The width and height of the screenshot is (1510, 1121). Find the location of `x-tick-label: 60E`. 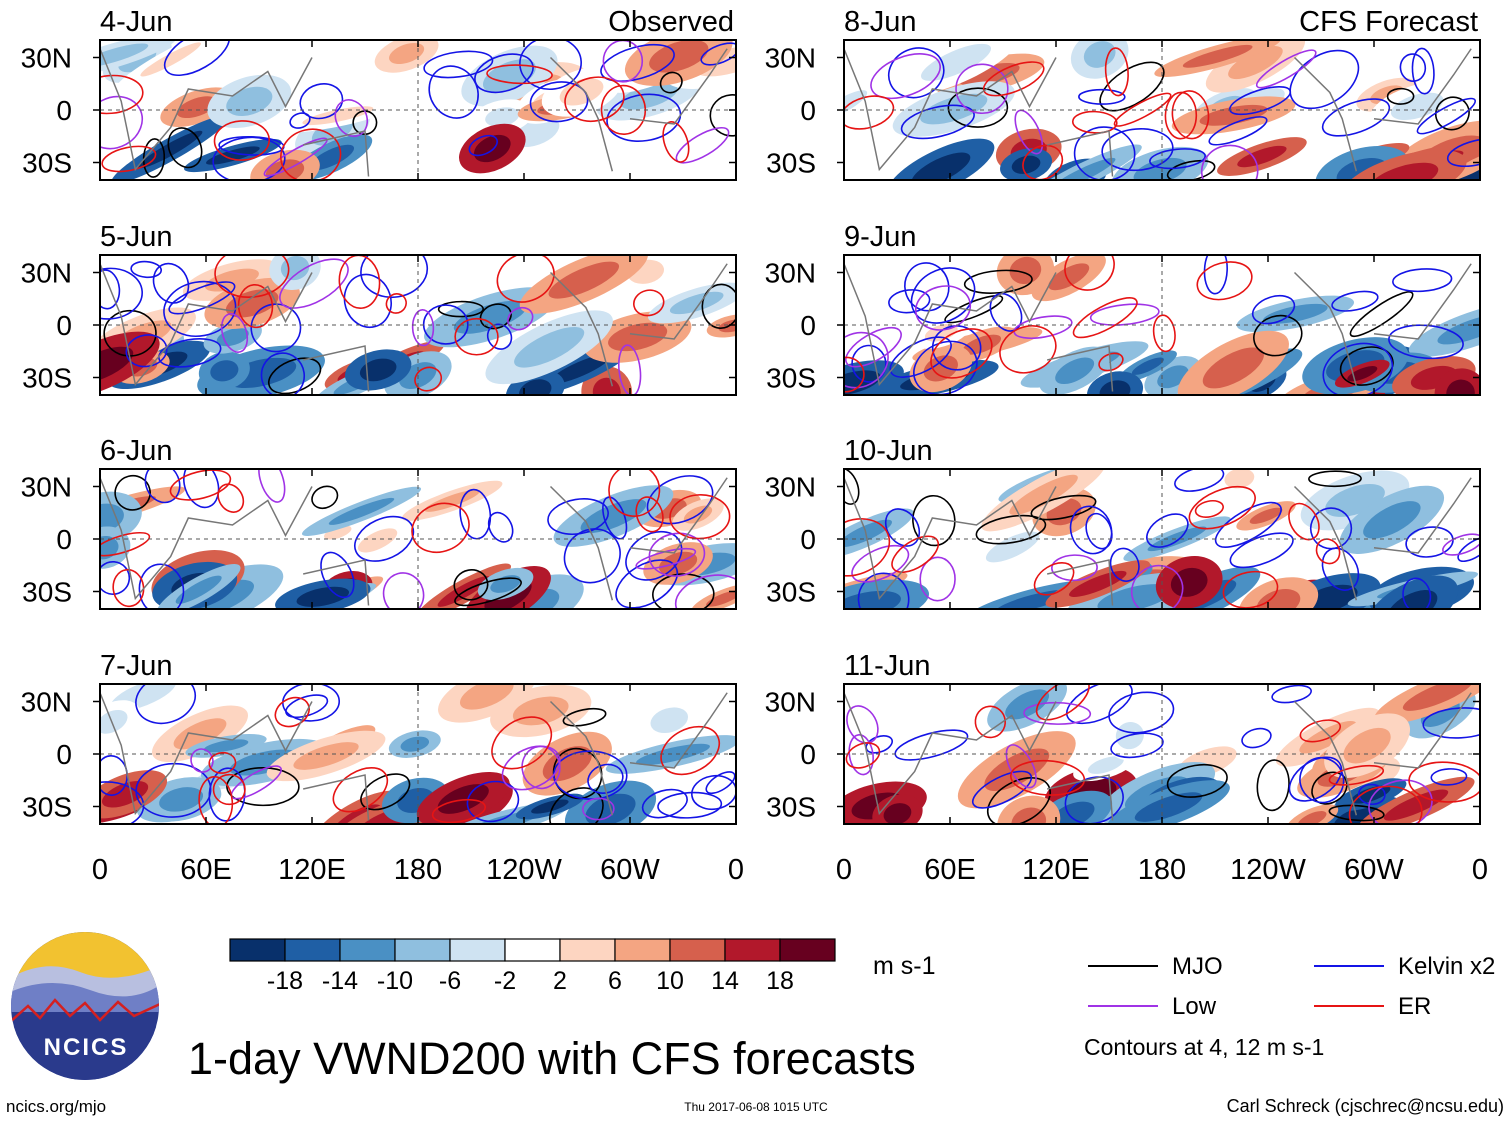

x-tick-label: 60E is located at coordinates (206, 870).